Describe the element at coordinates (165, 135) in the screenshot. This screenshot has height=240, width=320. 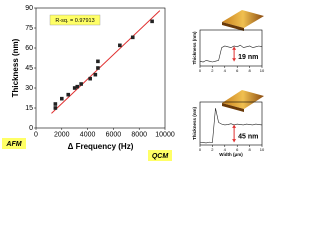
I see `x-tick-label: 10000` at that location.